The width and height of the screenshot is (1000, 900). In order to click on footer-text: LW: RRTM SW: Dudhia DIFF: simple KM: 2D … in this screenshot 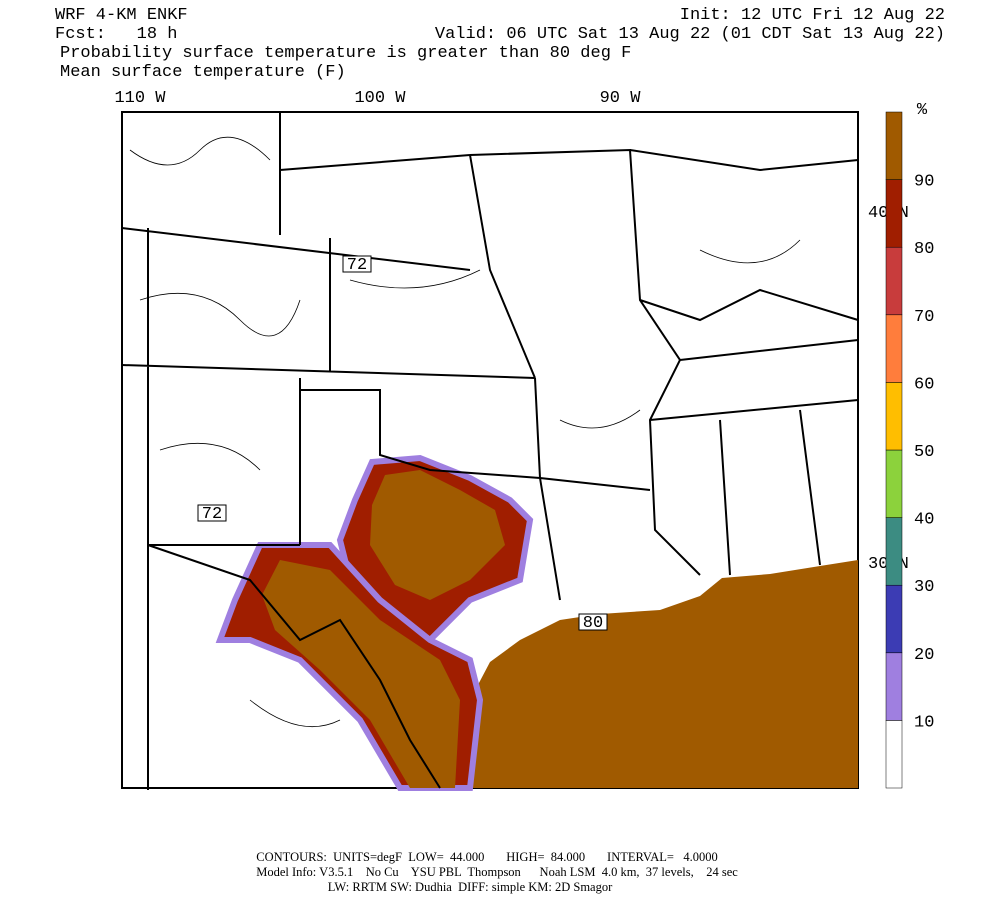, I will do `click(470, 887)`.